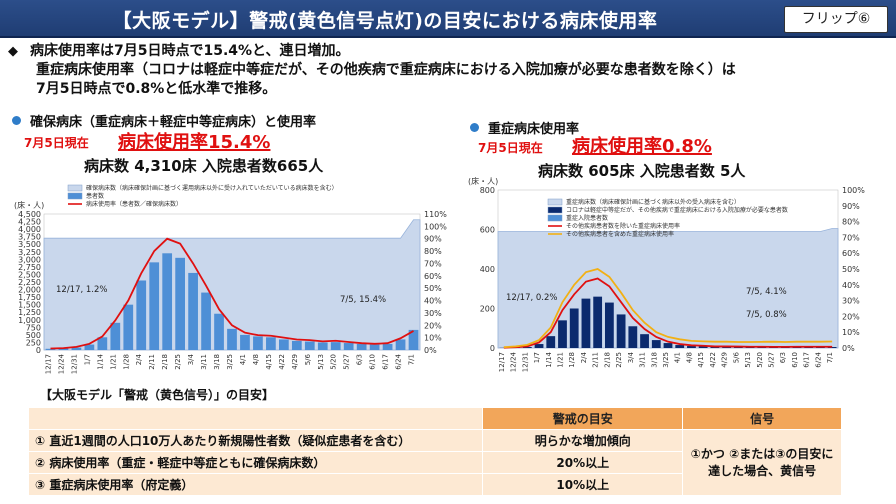 The height and width of the screenshot is (504, 896). Describe the element at coordinates (243, 359) in the screenshot. I see `x-tick-label: 4/1` at that location.